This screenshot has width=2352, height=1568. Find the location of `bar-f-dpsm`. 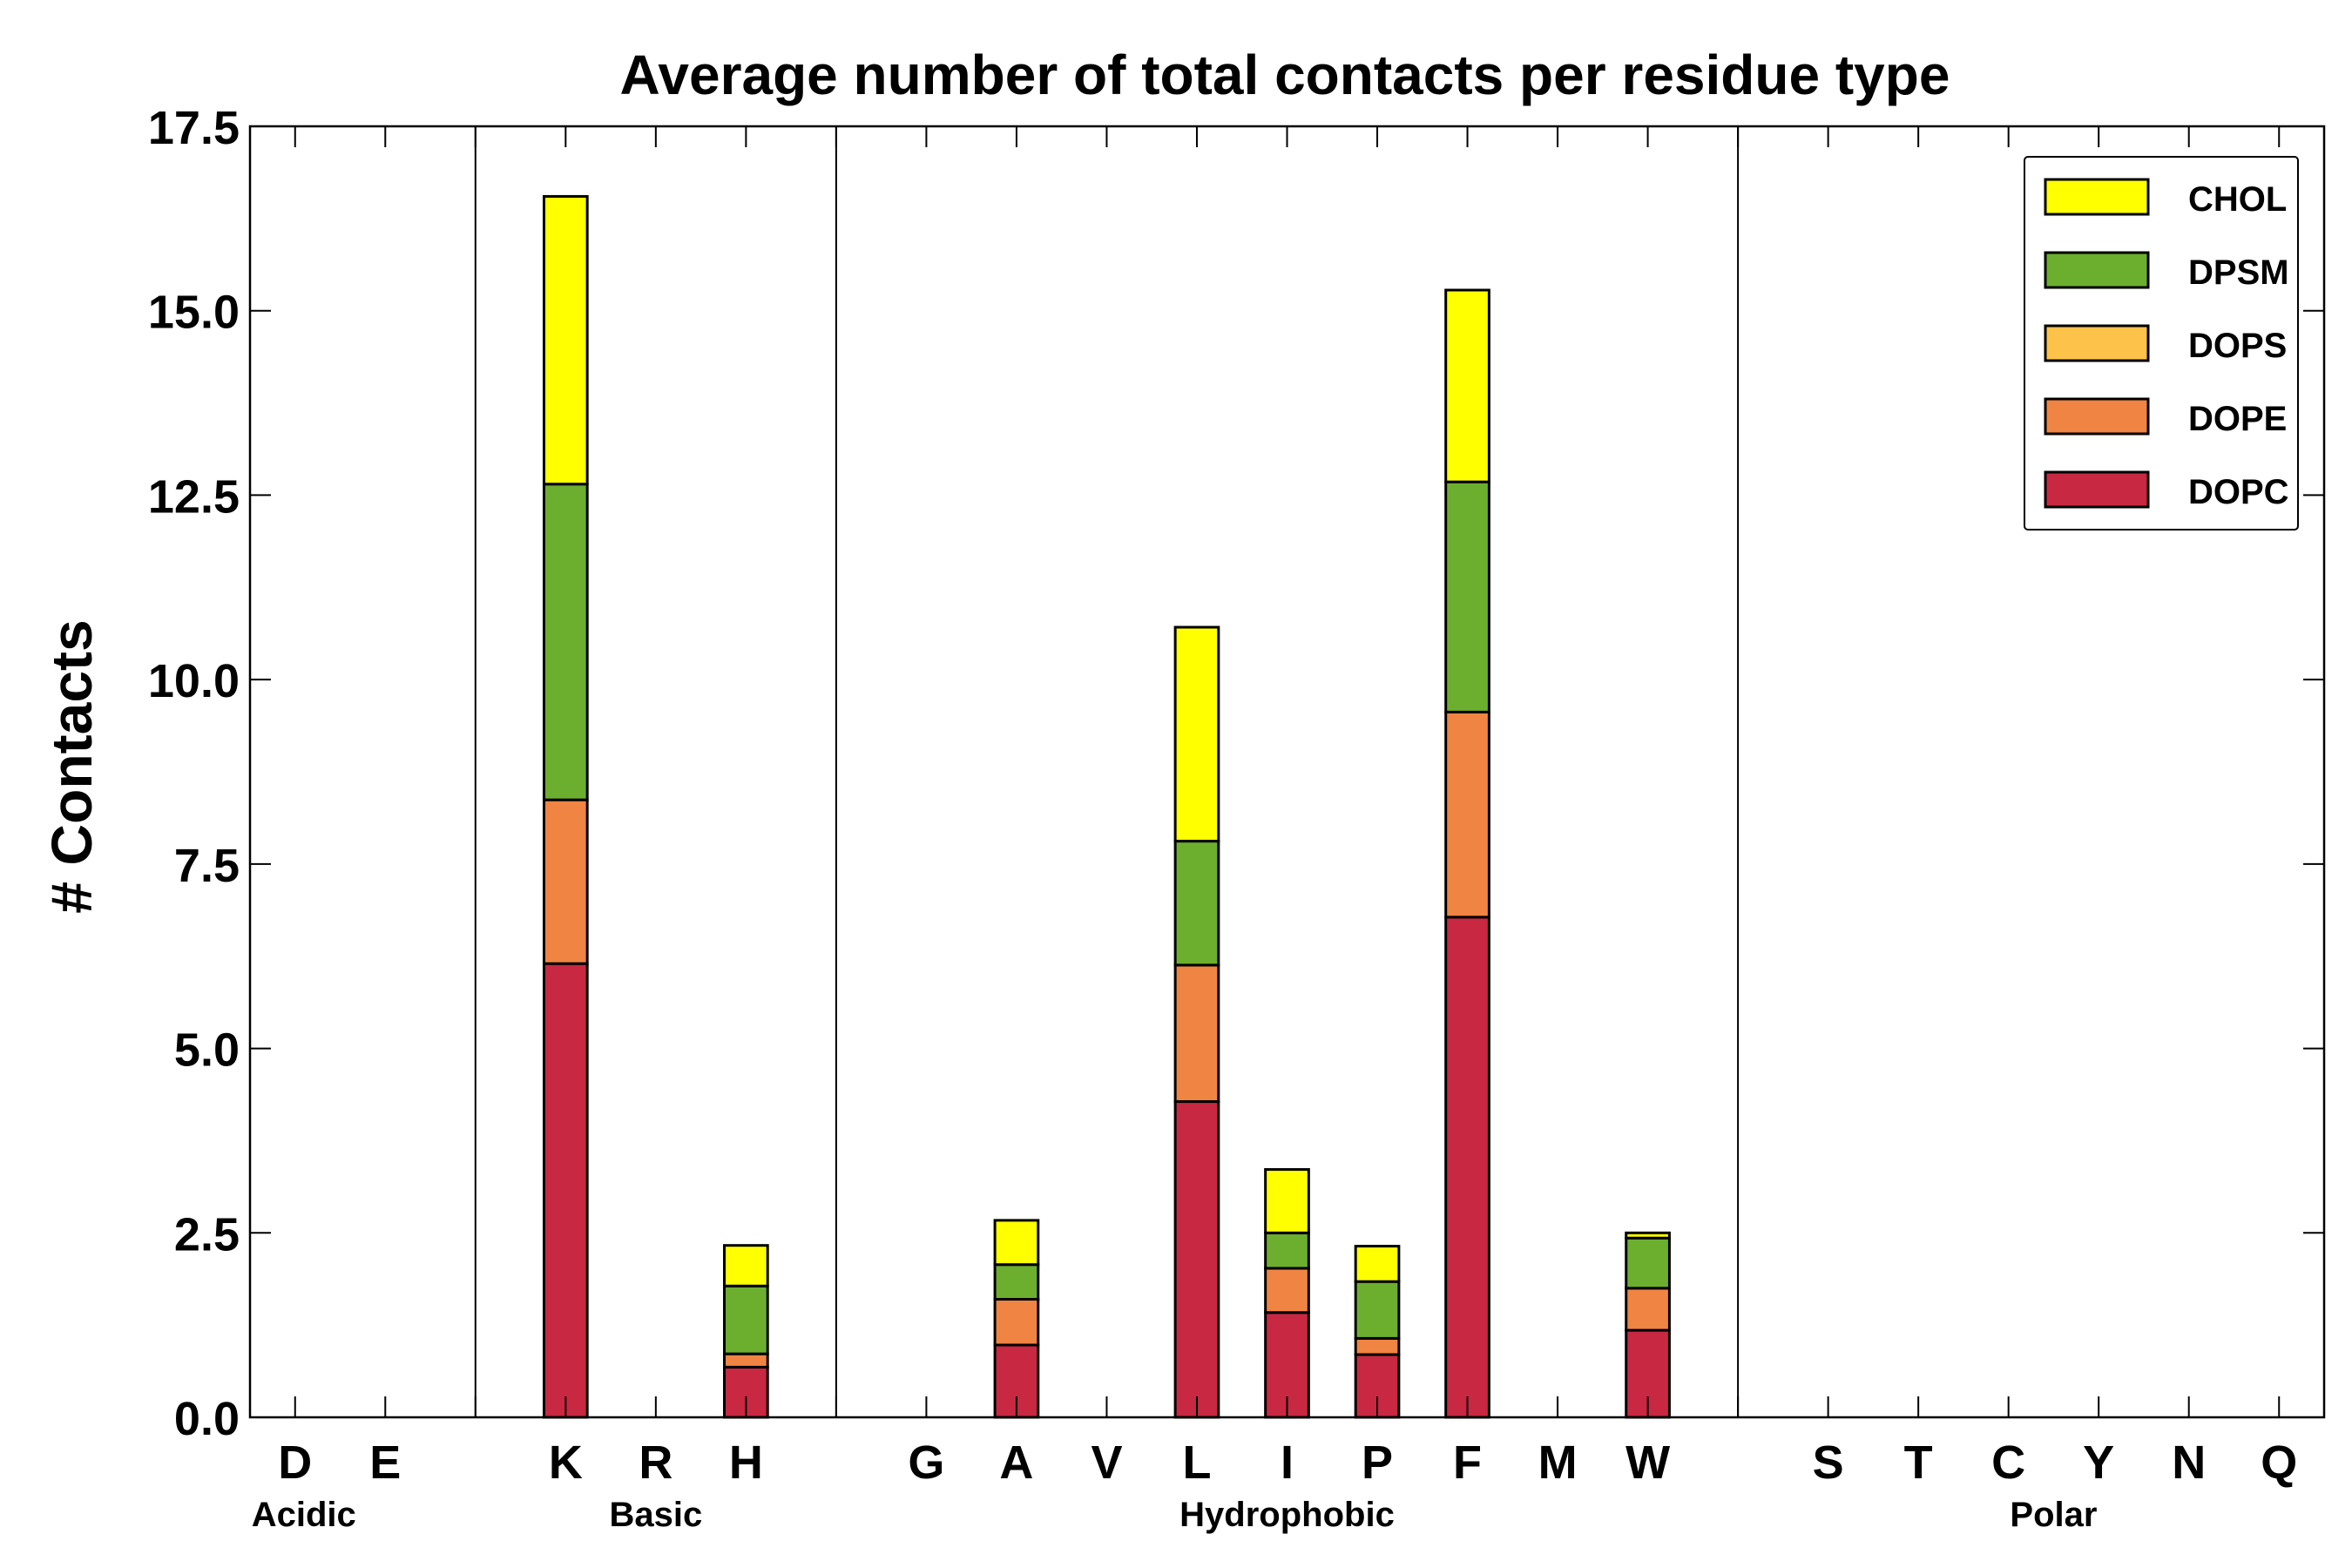

bar-f-dpsm is located at coordinates (1467, 596).